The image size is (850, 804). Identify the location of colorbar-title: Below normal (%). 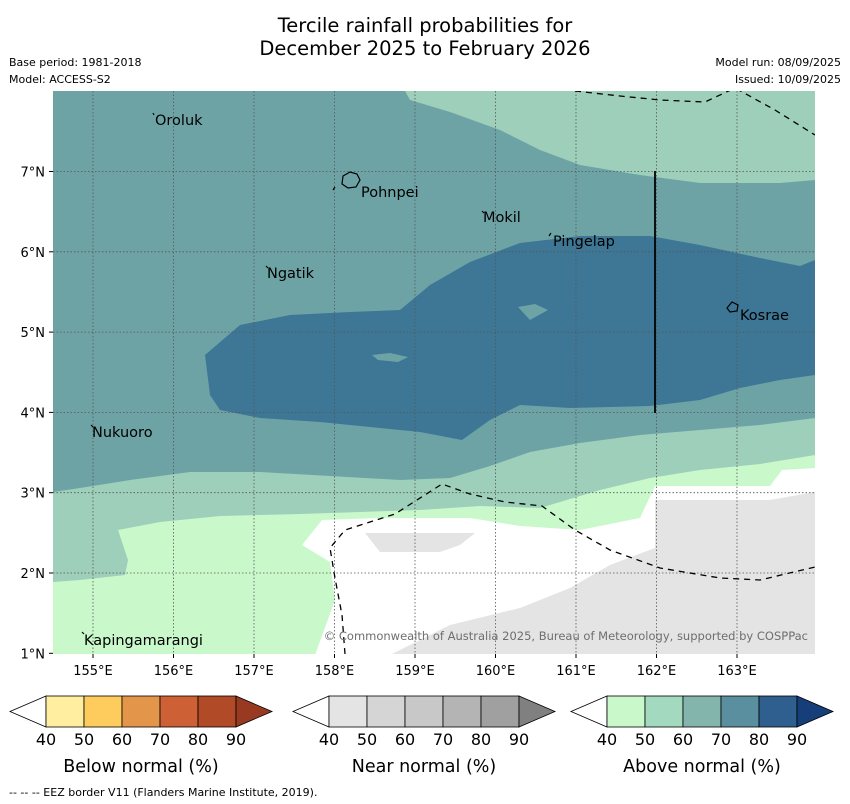
(140, 767).